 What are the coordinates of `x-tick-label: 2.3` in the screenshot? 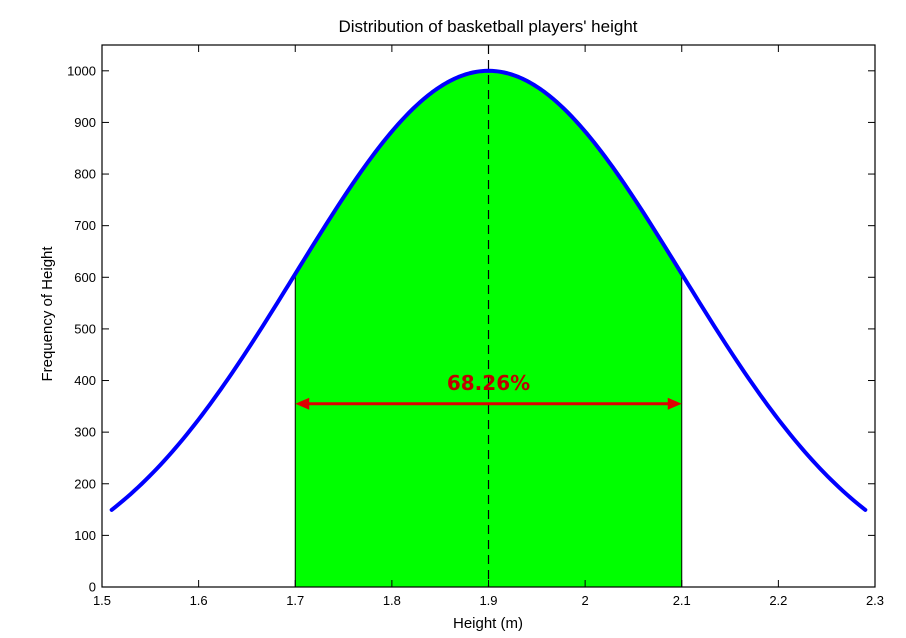 It's located at (875, 600).